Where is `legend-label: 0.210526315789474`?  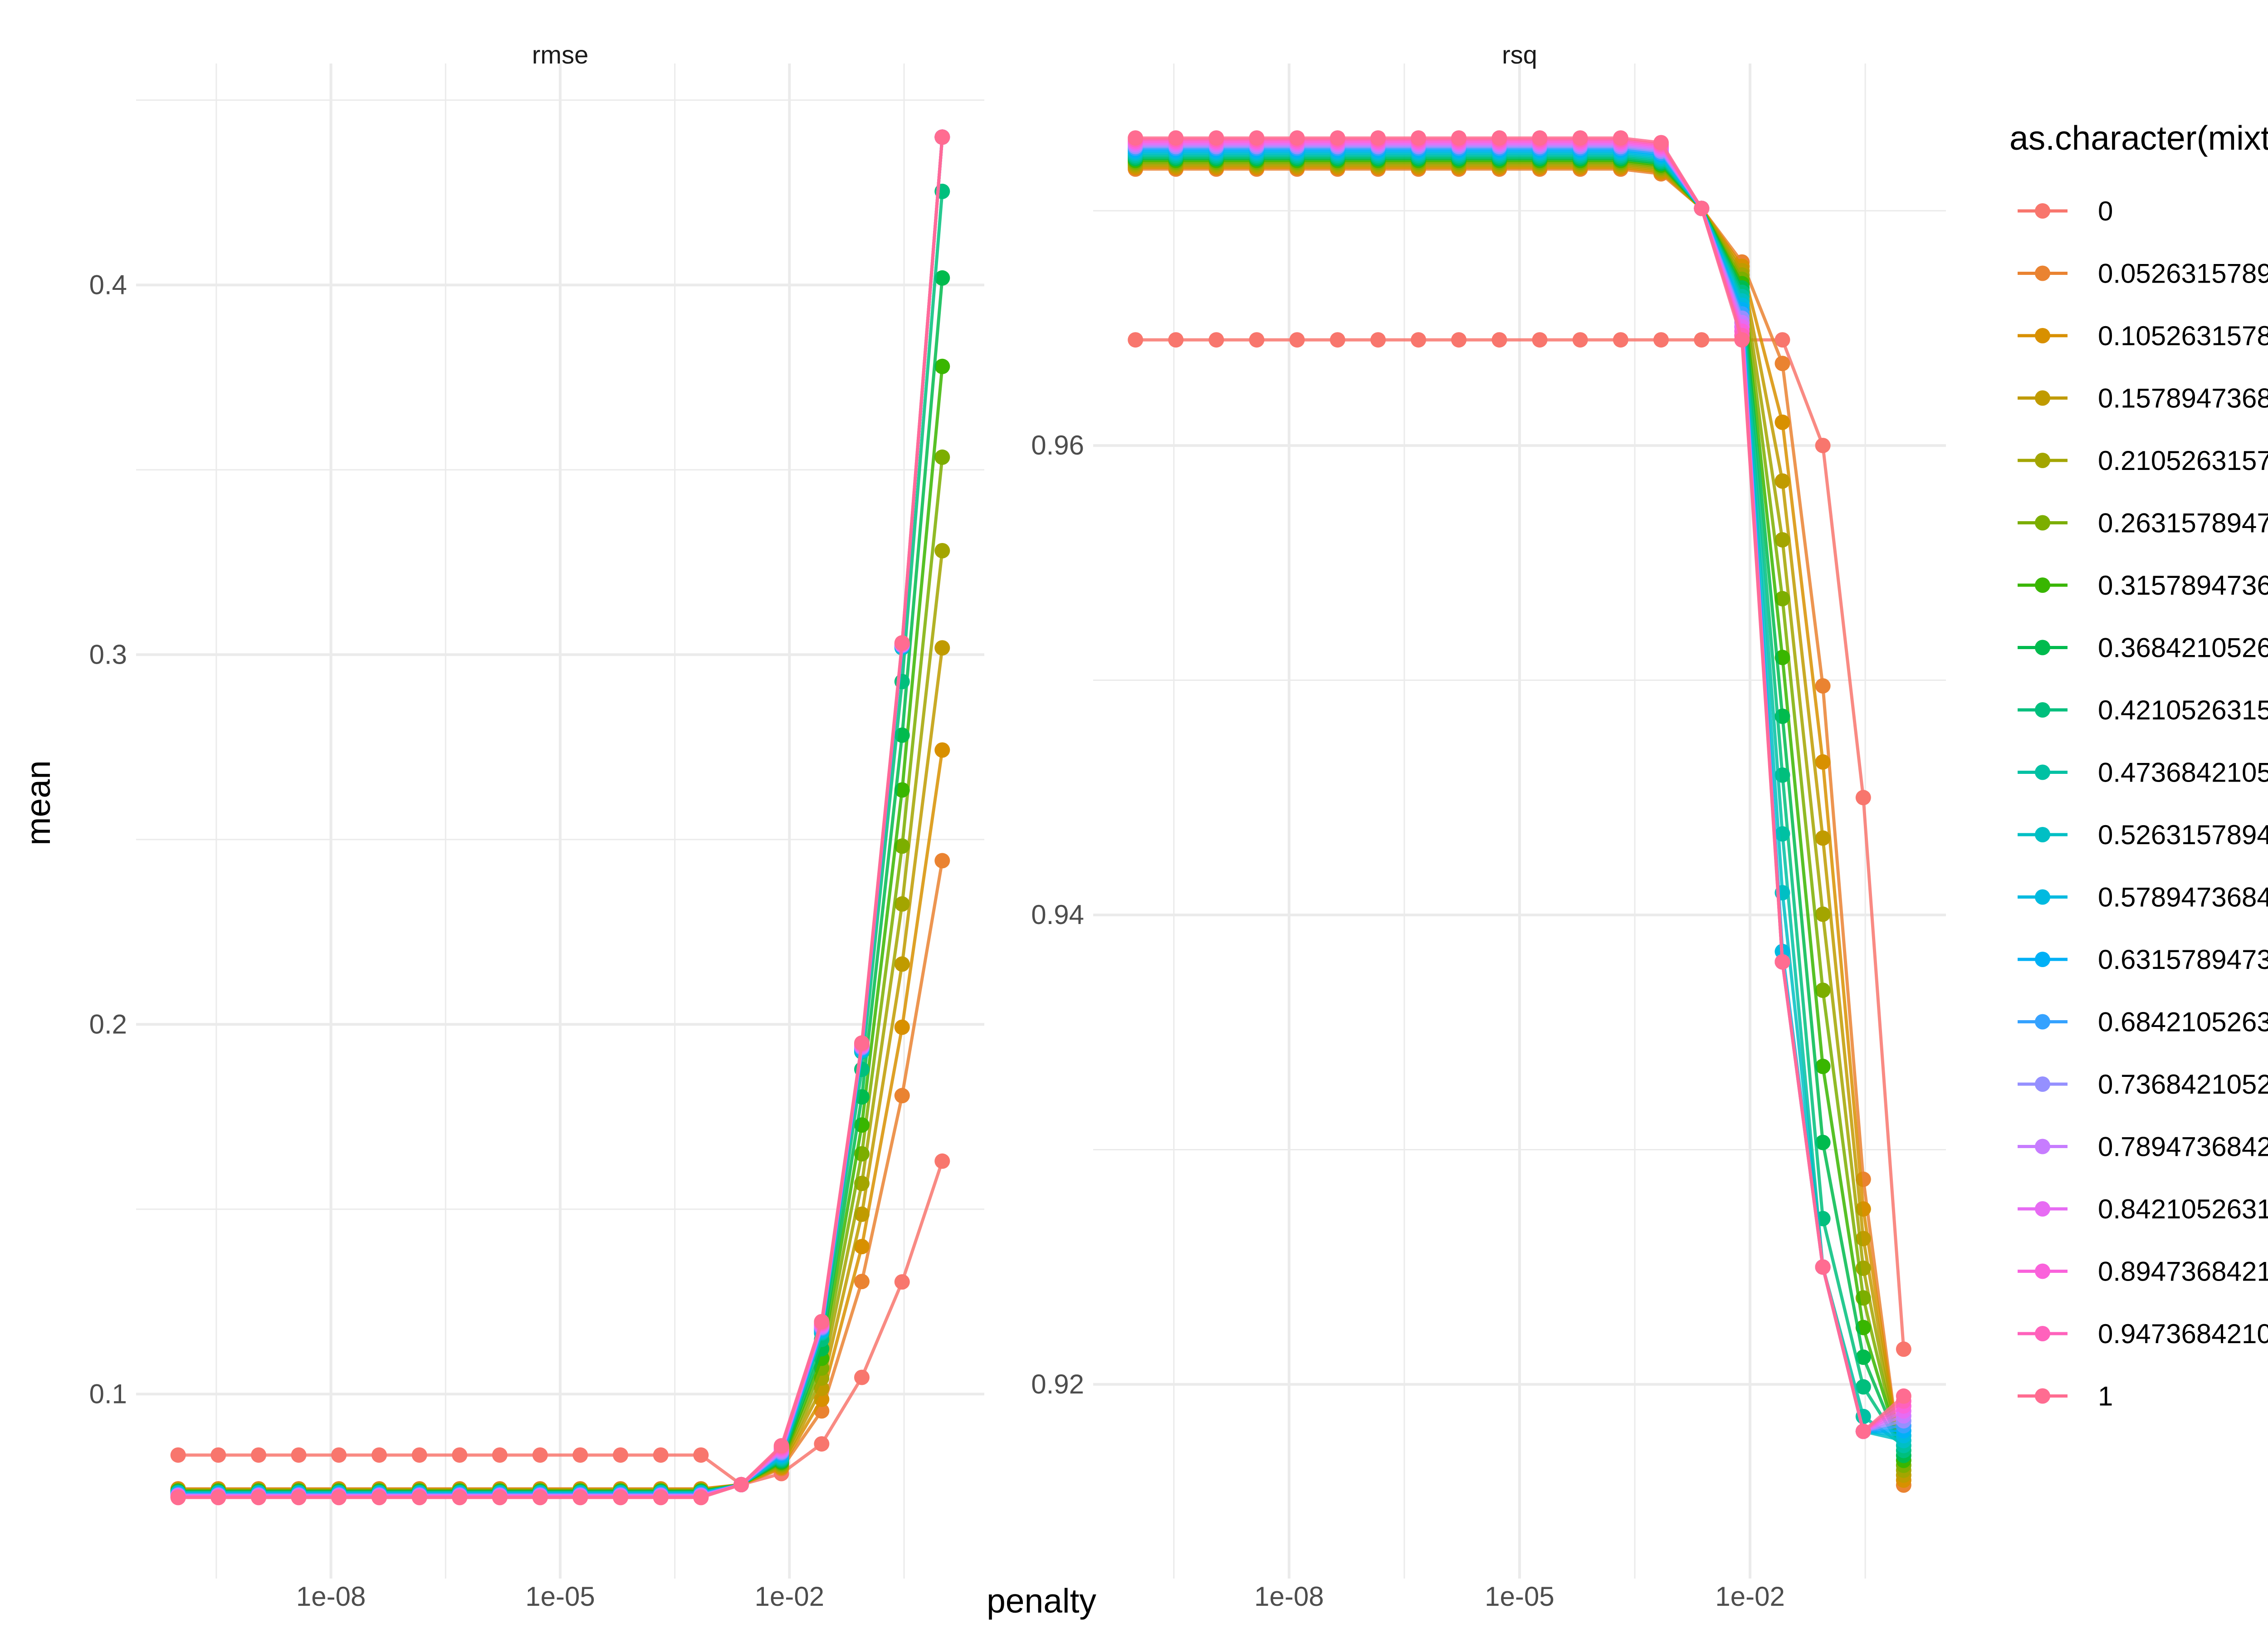 legend-label: 0.210526315789474 is located at coordinates (2183, 460).